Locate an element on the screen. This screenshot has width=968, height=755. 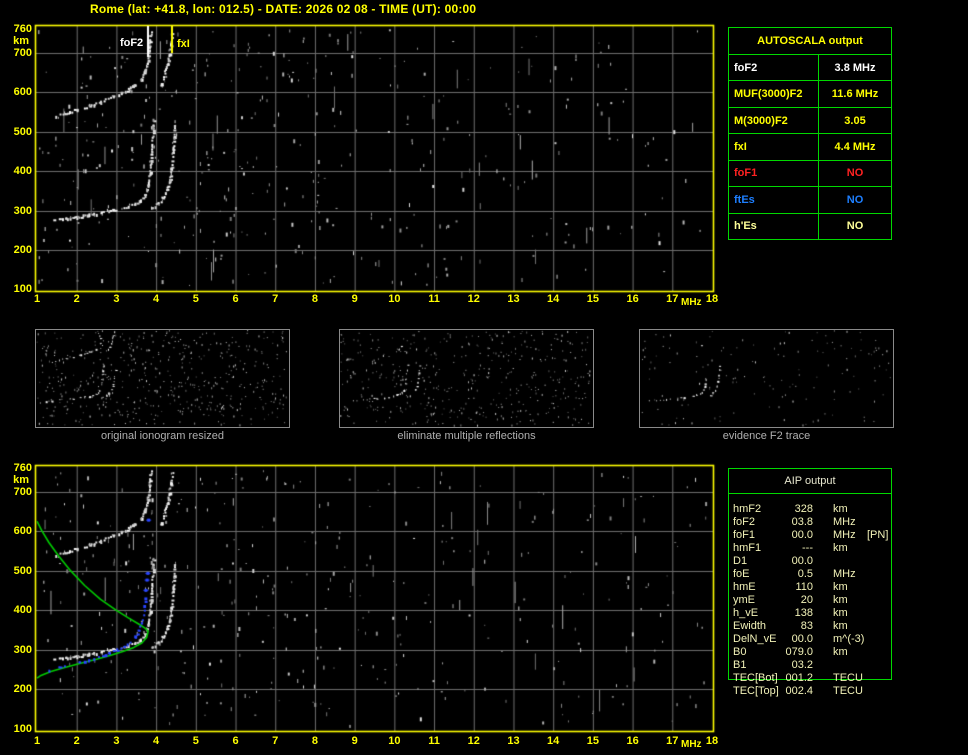
aip-row-fof2: foF2 03.8 MHz is located at coordinates (820, 522).